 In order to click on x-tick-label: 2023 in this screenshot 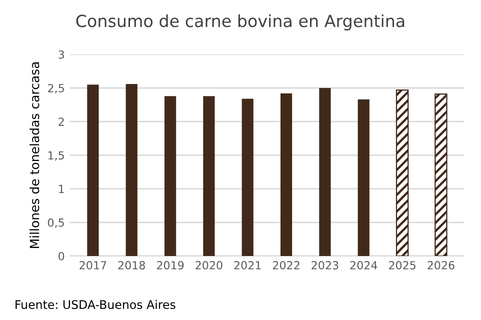, I will do `click(325, 265)`.